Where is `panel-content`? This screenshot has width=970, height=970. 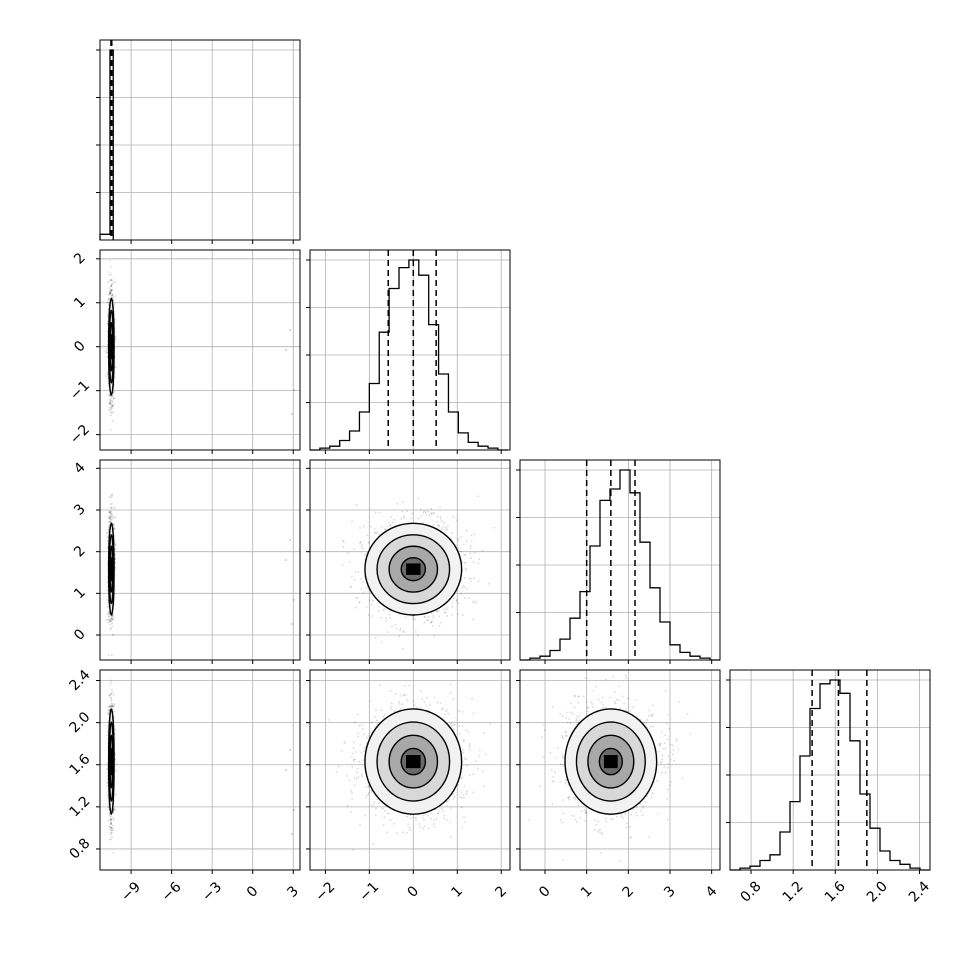 panel-content is located at coordinates (200, 762).